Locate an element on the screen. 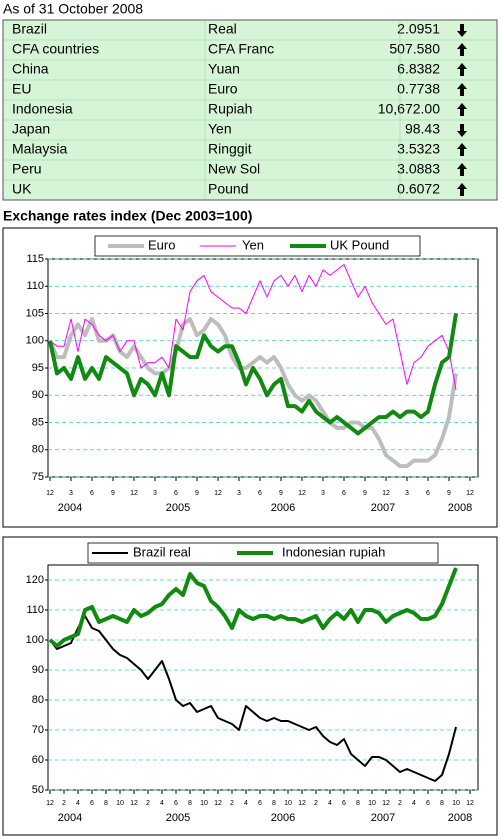  y-tick-label: 70 is located at coordinates (38, 730).